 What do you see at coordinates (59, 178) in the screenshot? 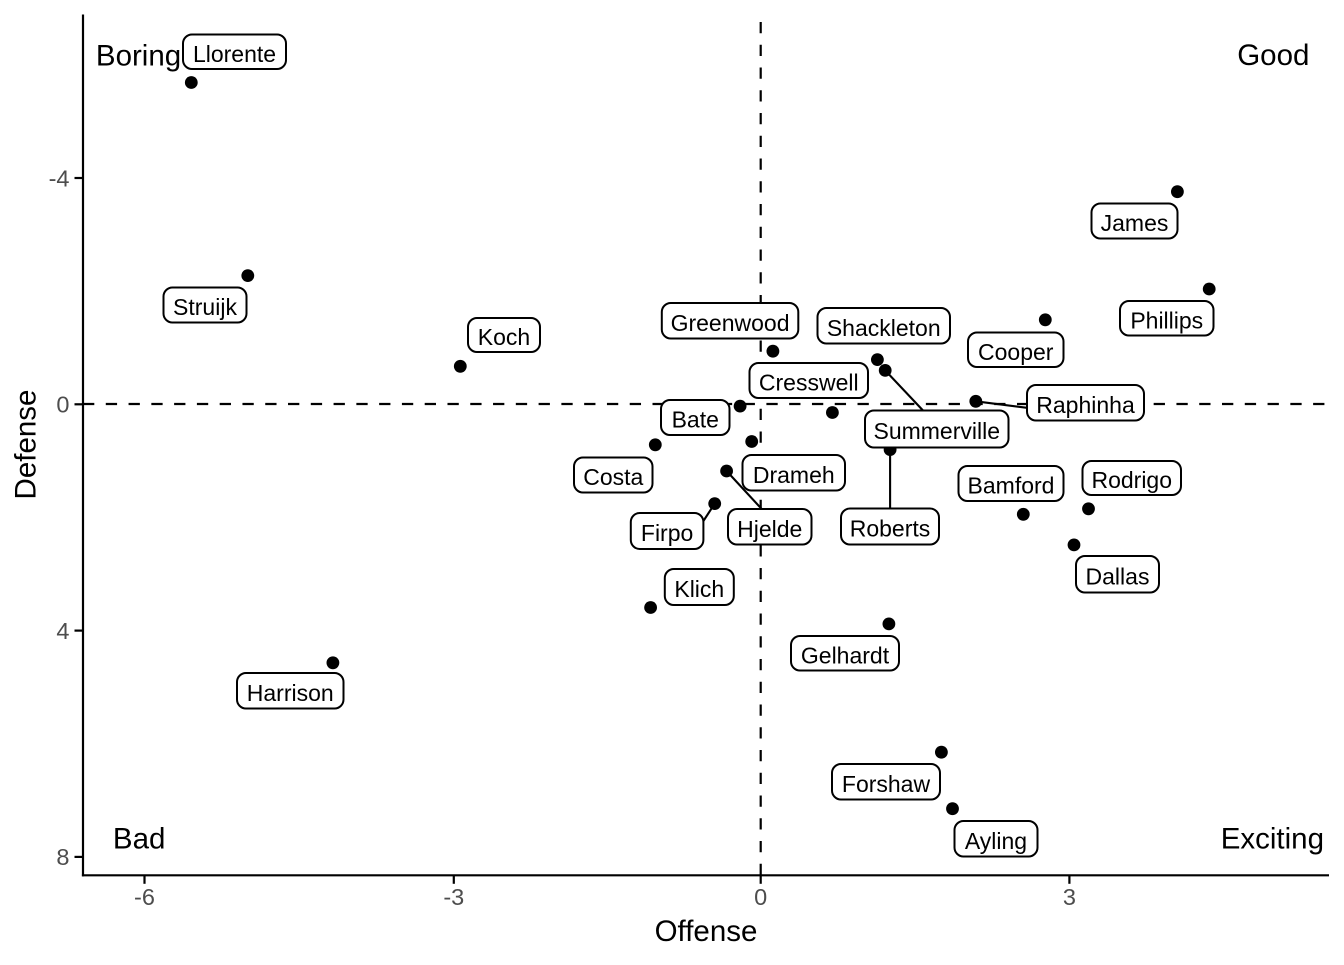
I see `svg-text: -4` at bounding box center [59, 178].